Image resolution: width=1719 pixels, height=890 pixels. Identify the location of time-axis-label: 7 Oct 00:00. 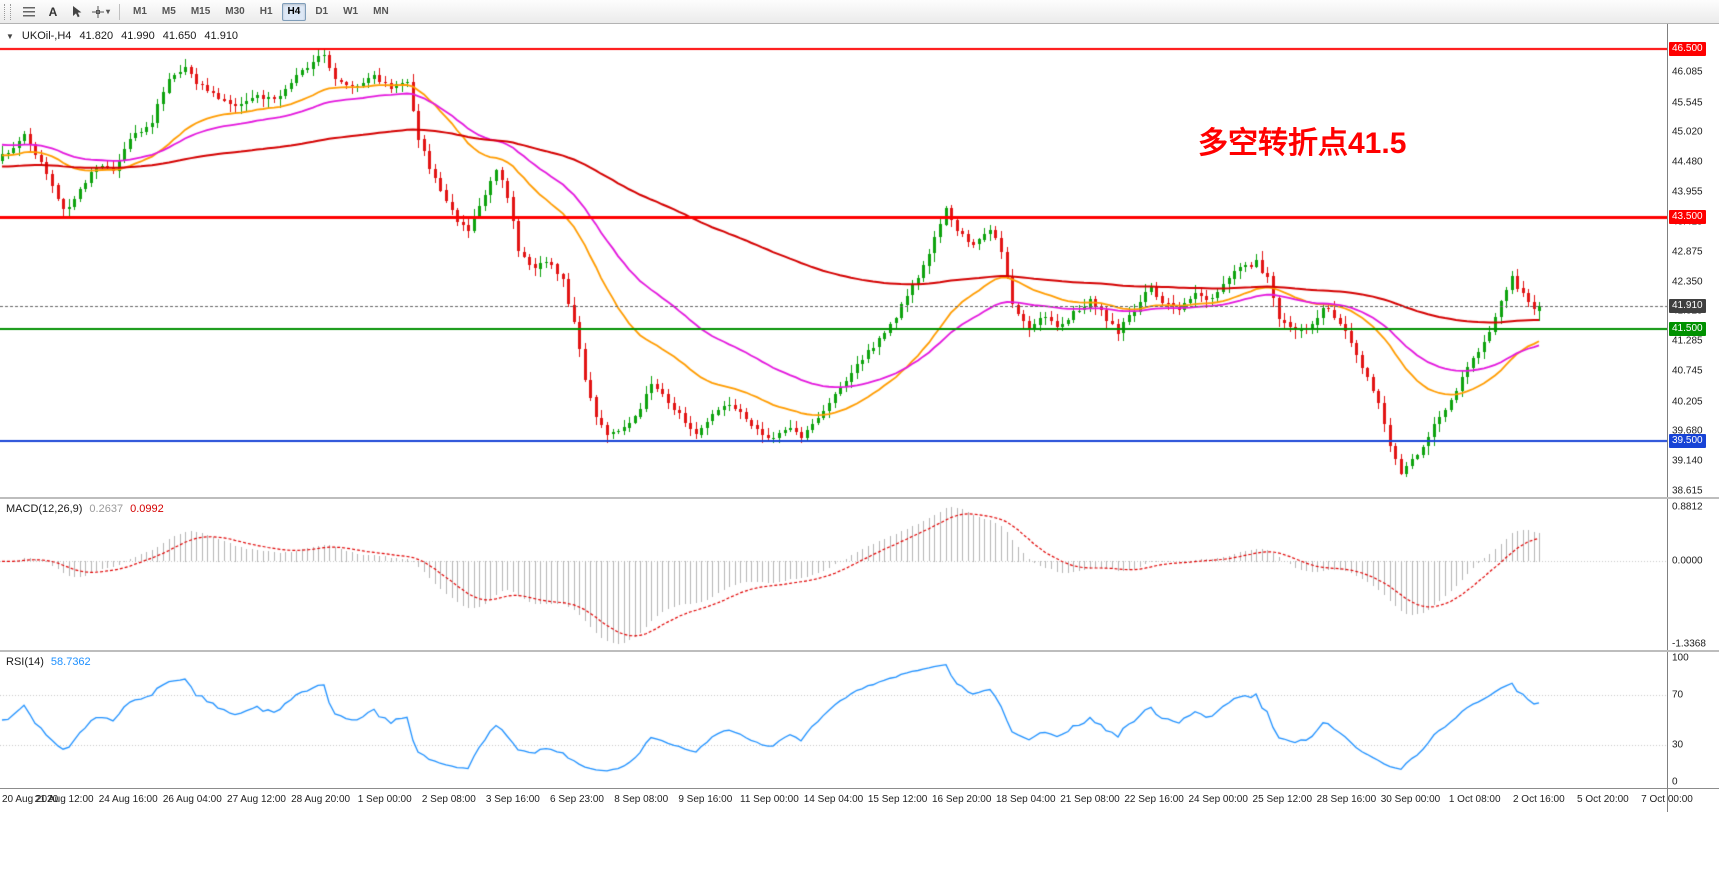
(1667, 799).